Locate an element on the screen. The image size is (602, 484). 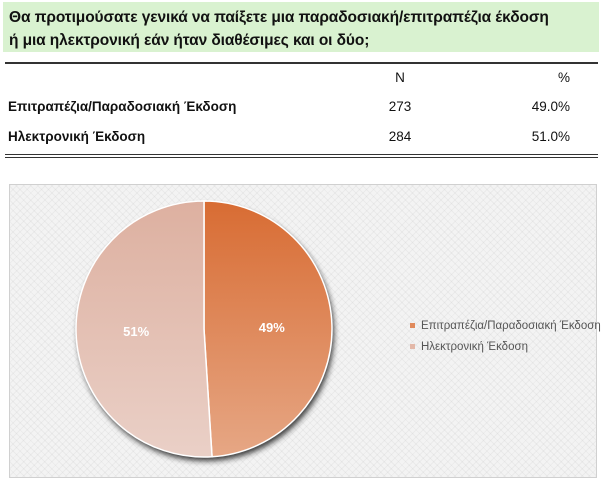
legend-label-electronic: Ηλεκτρονική Έκδοση is located at coordinates (474, 346).